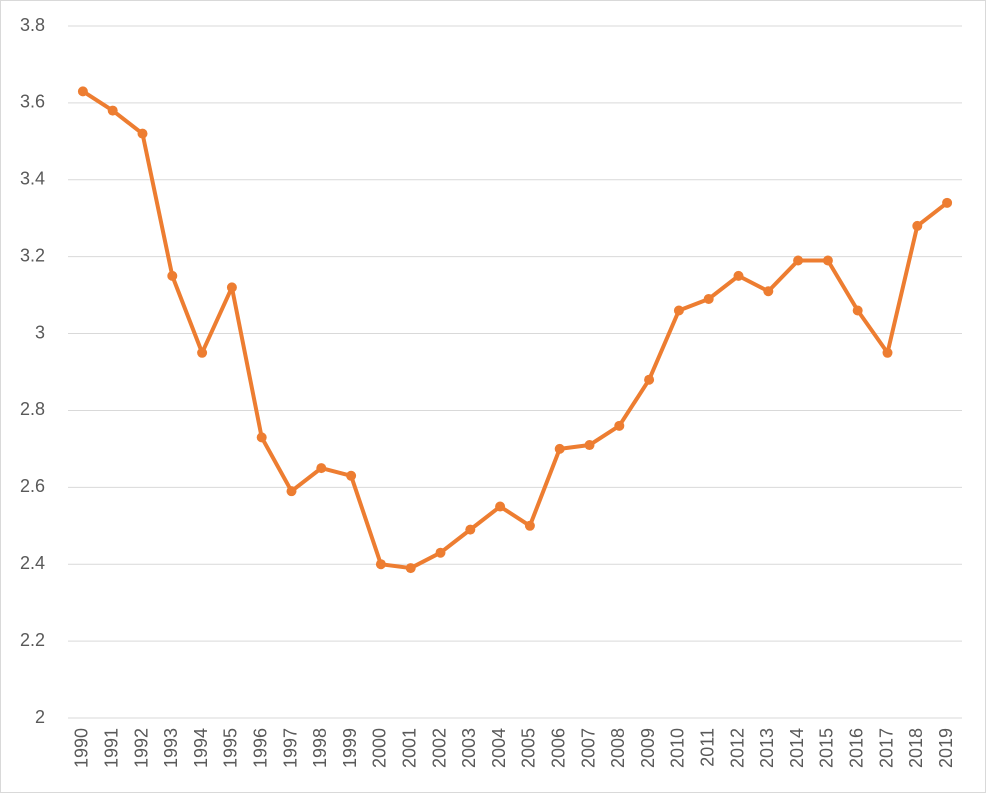  What do you see at coordinates (767, 748) in the screenshot?
I see `x-tick-label: 2013` at bounding box center [767, 748].